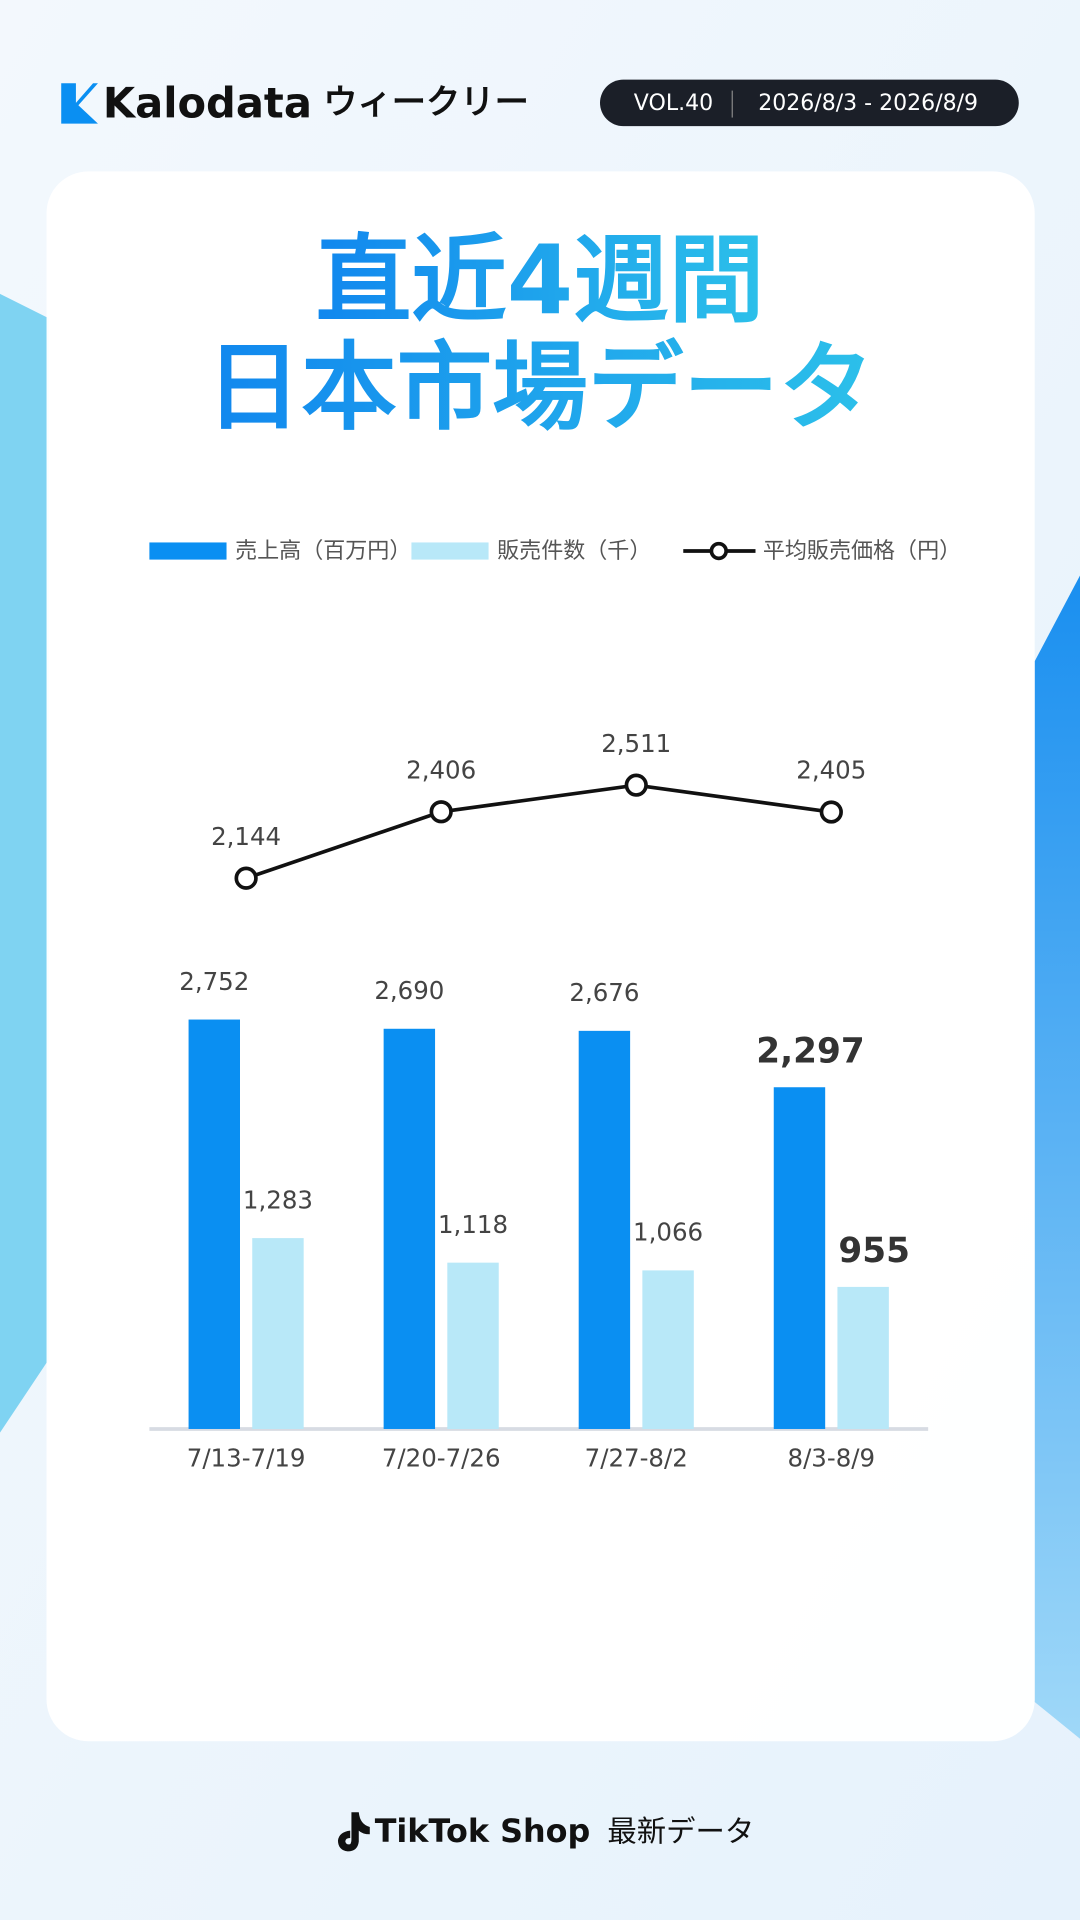 Image resolution: width=1080 pixels, height=1920 pixels. Describe the element at coordinates (426, 103) in the screenshot. I see `series-name: ウィークリー` at that location.